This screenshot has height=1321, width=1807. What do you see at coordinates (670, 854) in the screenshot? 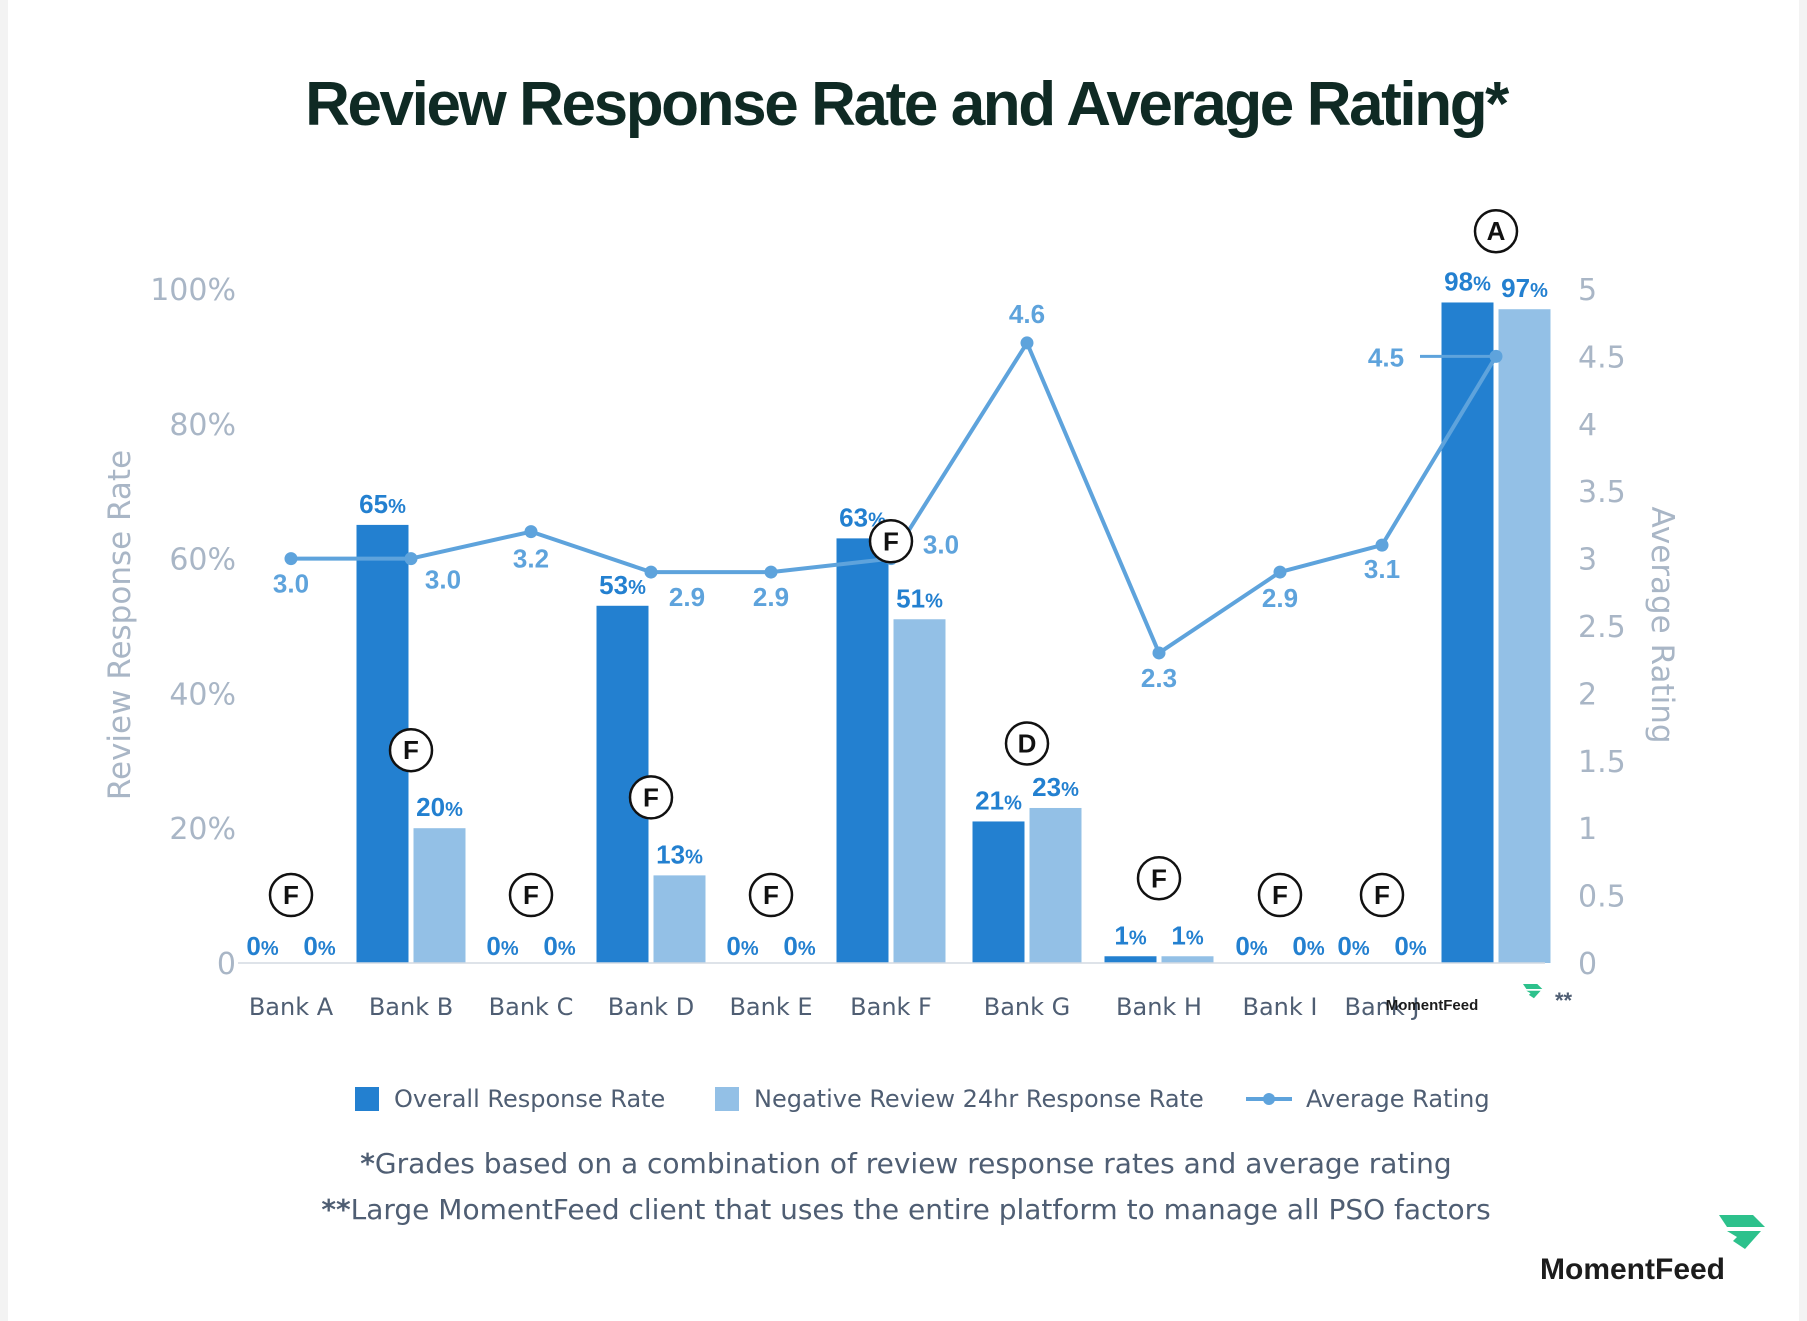
I see `bar-negative-label-value: 13` at bounding box center [670, 854].